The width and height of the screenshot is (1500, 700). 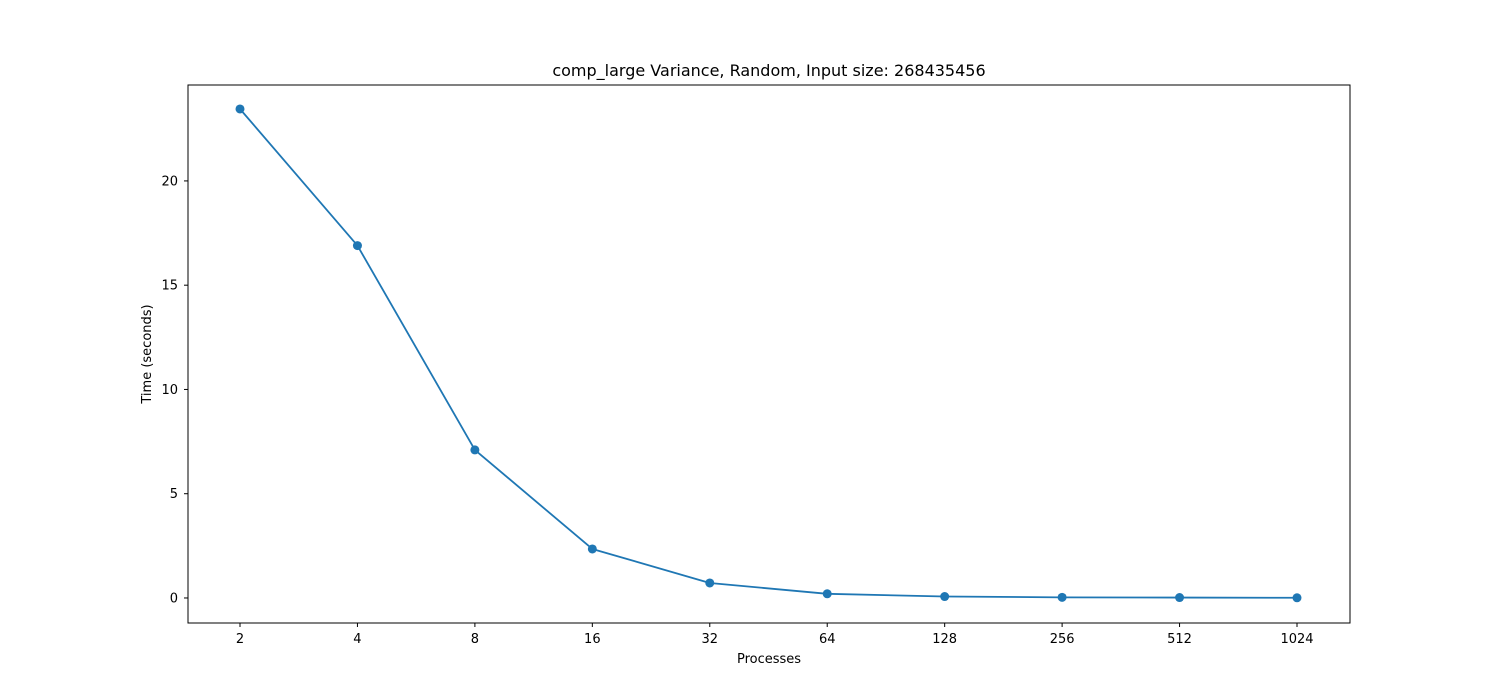 I want to click on x-tick-label: 8, so click(x=475, y=639).